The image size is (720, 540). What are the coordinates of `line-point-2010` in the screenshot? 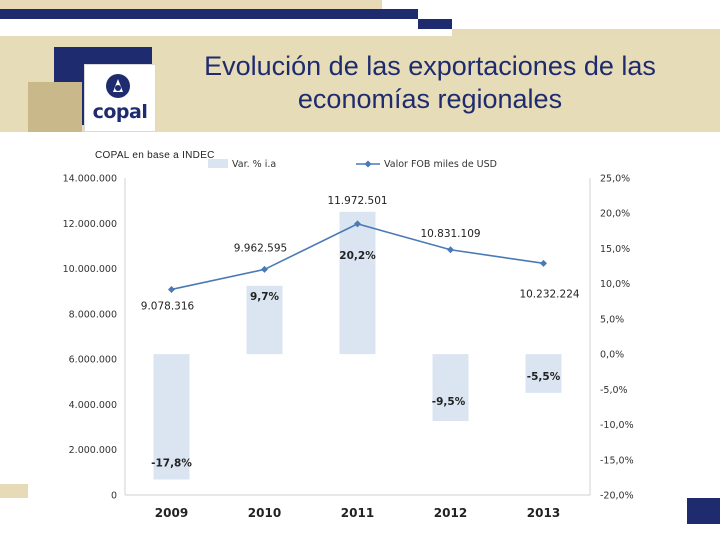 It's located at (264, 269).